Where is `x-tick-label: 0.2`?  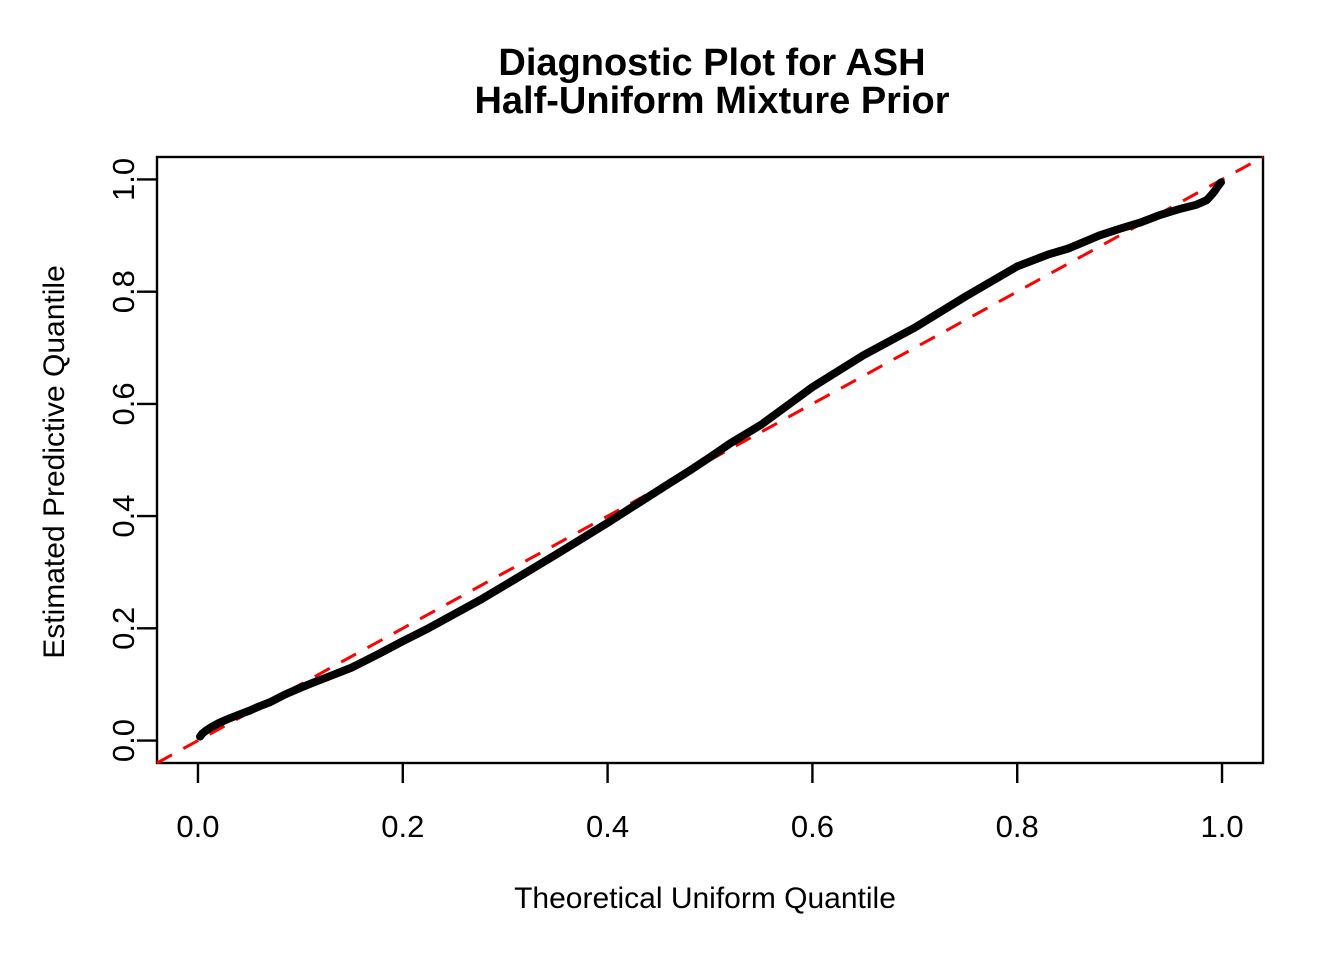 x-tick-label: 0.2 is located at coordinates (402, 826).